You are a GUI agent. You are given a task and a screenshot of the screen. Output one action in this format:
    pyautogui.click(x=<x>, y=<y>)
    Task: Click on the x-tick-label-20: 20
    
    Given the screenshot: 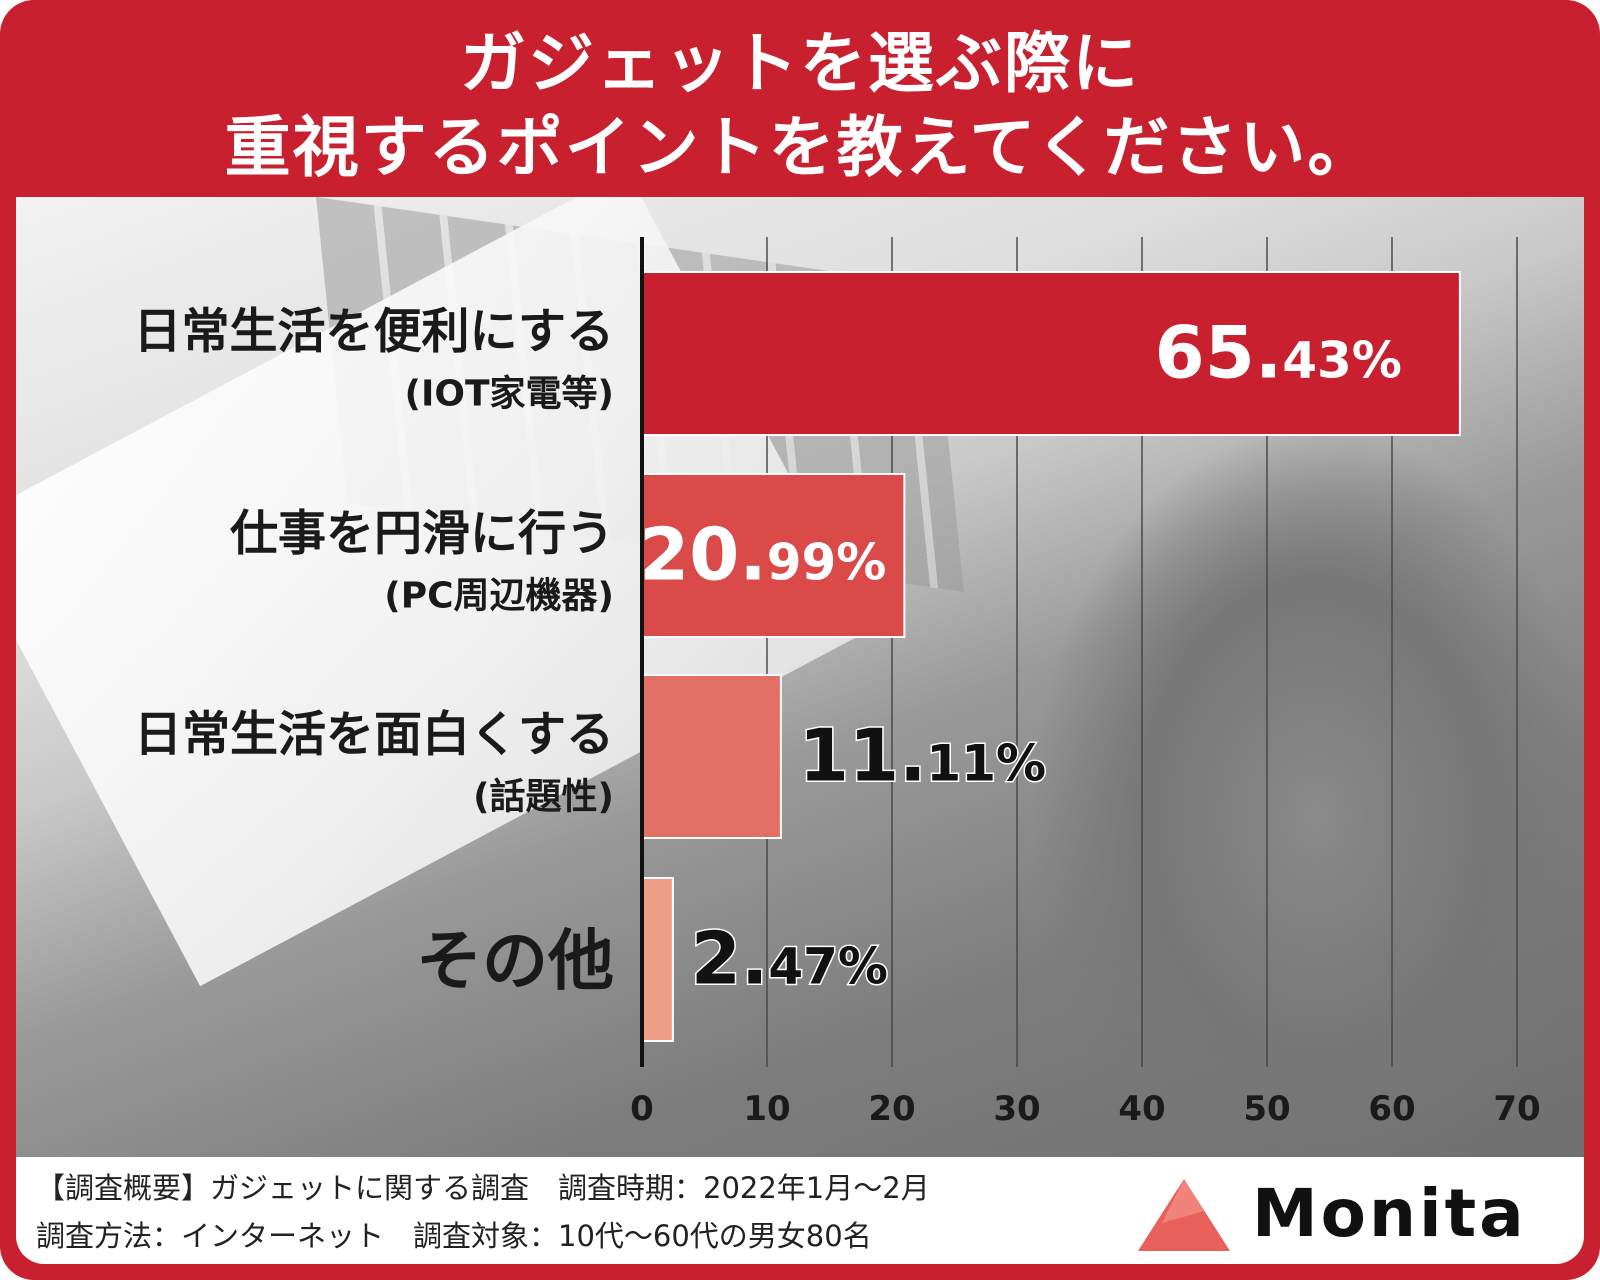 What is the action you would take?
    pyautogui.click(x=891, y=1109)
    